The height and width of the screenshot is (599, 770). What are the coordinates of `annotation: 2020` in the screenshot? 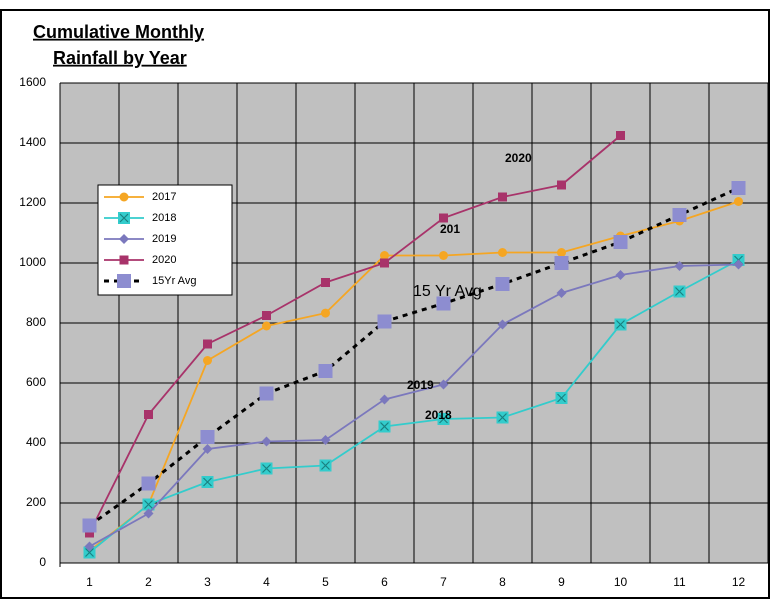 It's located at (518, 158).